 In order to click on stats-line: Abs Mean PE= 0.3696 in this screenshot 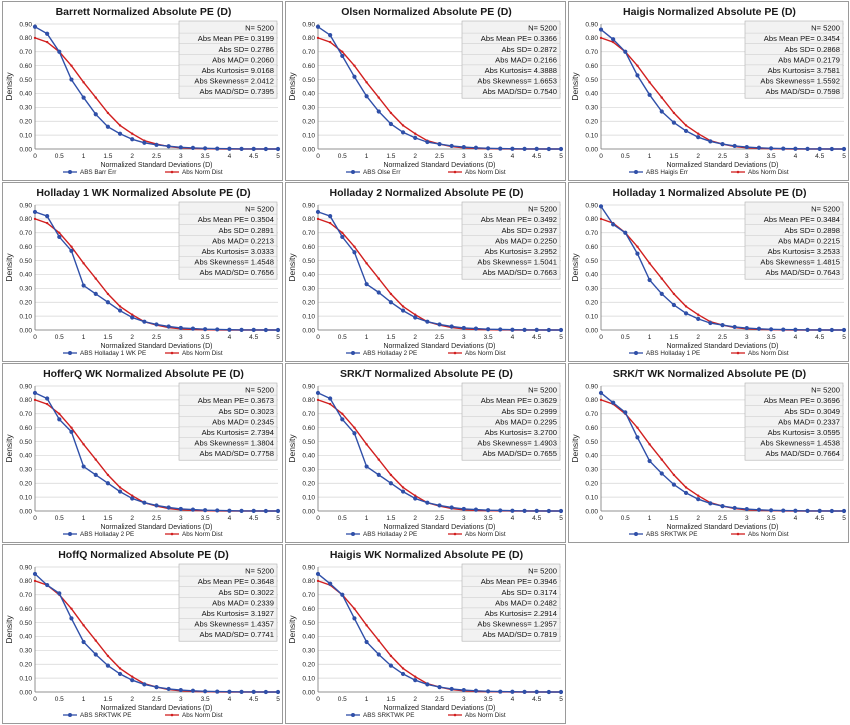, I will do `click(802, 400)`.